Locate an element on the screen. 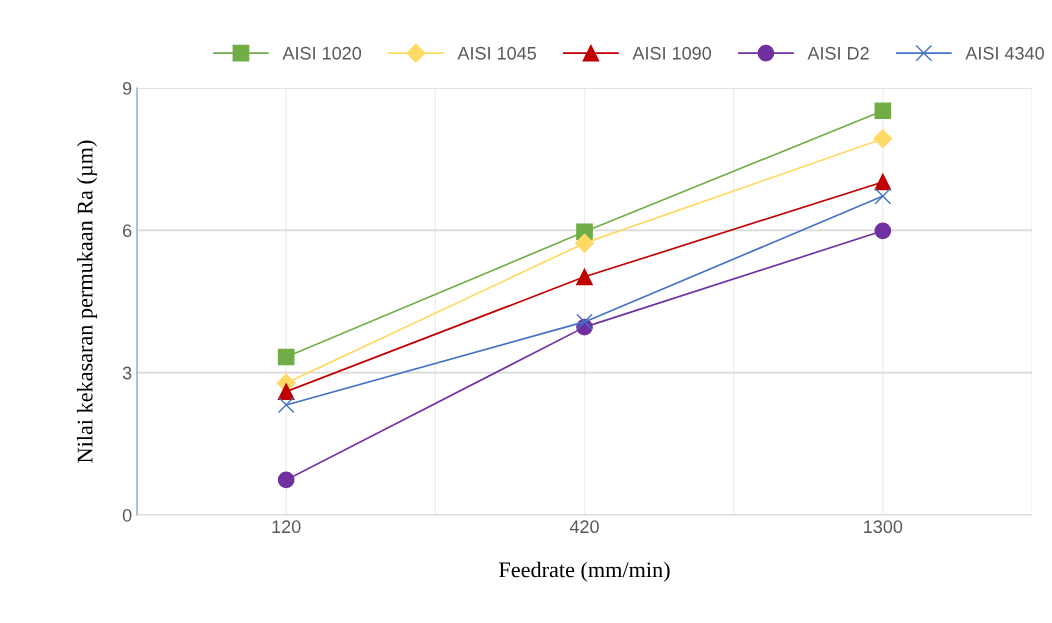 This screenshot has height=623, width=1052. y-tick-label: 3 is located at coordinates (127, 373).